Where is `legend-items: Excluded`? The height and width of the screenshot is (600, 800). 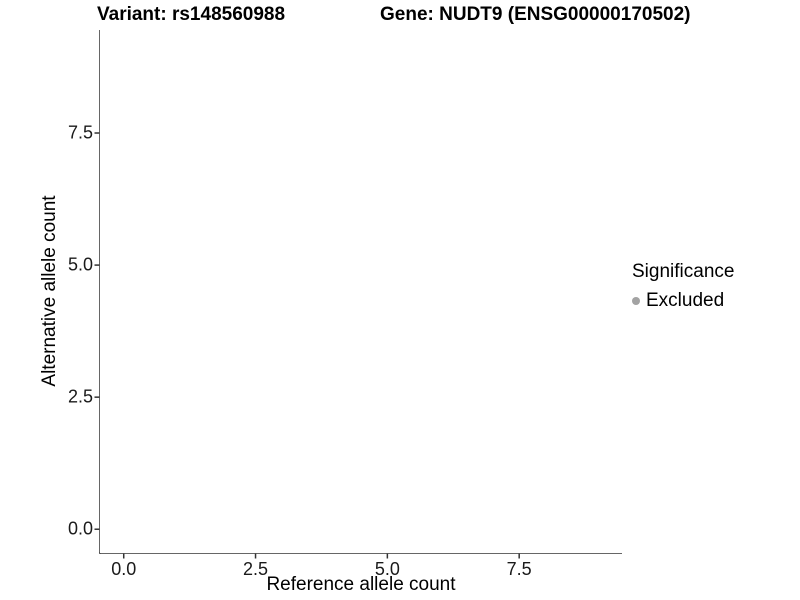 legend-items: Excluded is located at coordinates (683, 301).